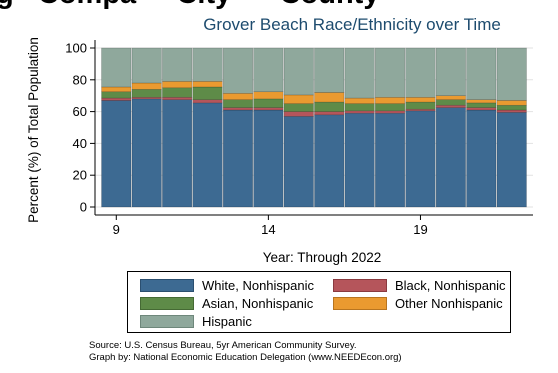  Describe the element at coordinates (268, 229) in the screenshot. I see `x-tick-label-14: 14` at that location.